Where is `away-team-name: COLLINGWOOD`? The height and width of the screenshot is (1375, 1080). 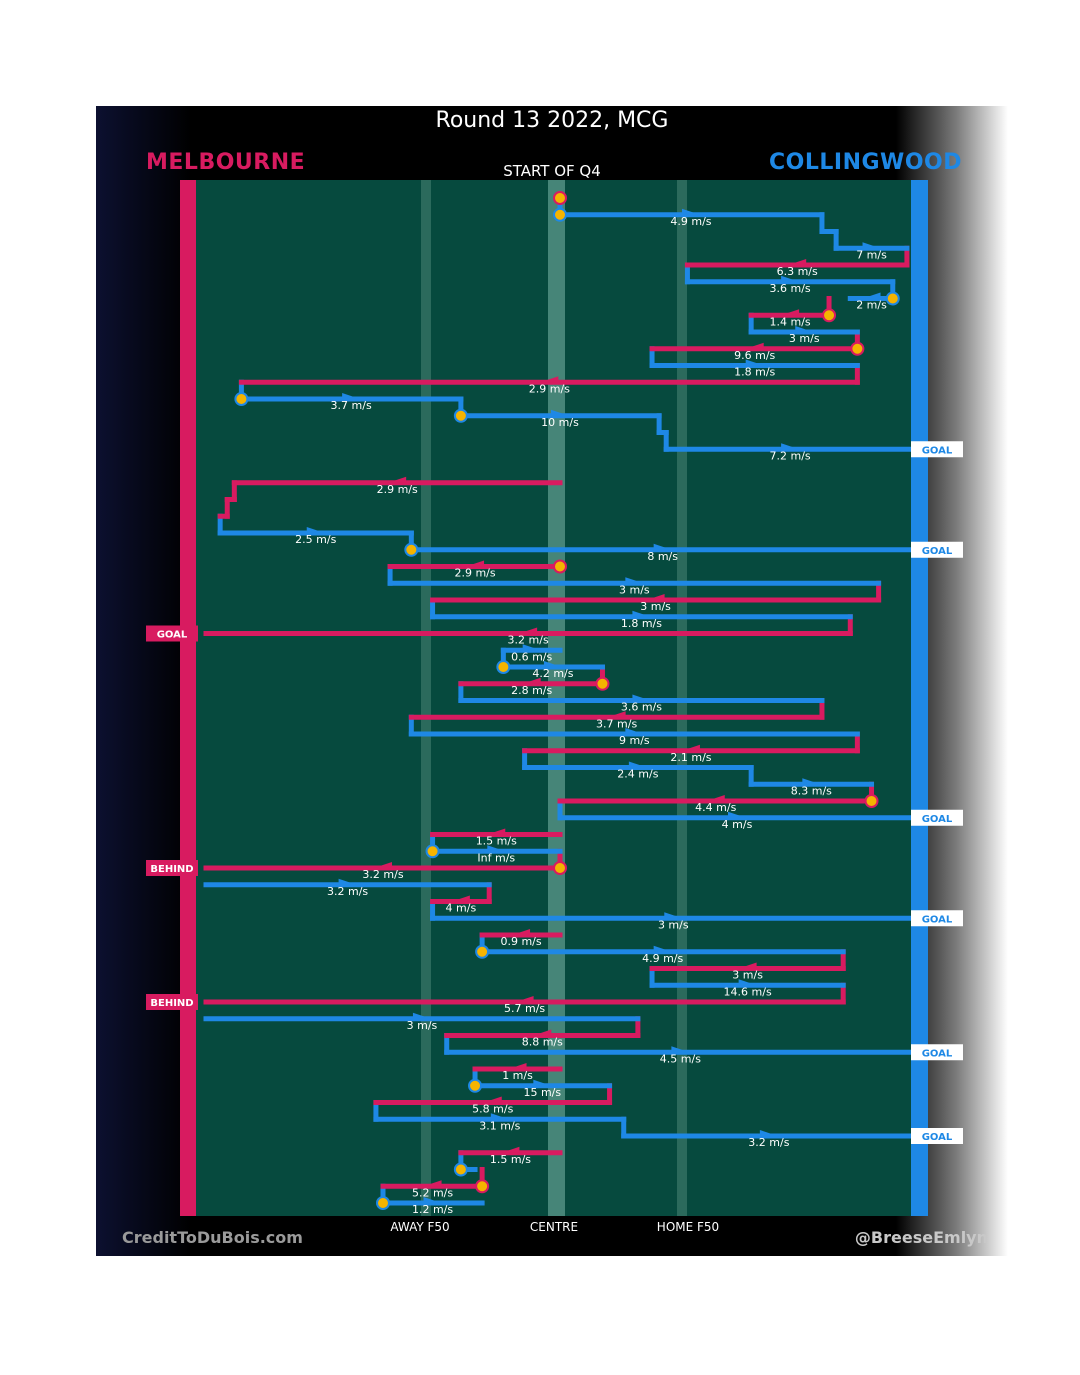 away-team-name: COLLINGWOOD is located at coordinates (865, 162).